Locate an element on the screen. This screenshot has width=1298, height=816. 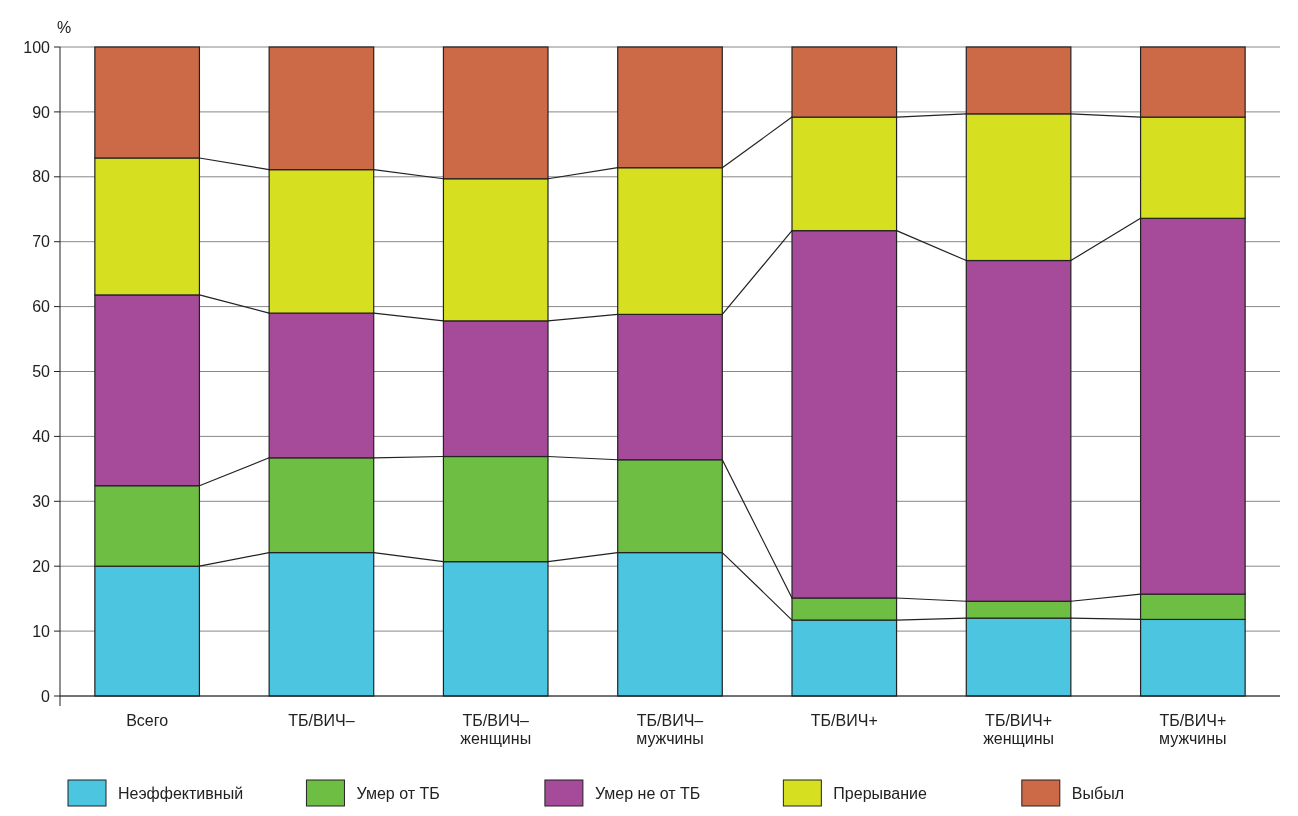
y-tick-label: 80 is located at coordinates (41, 177).